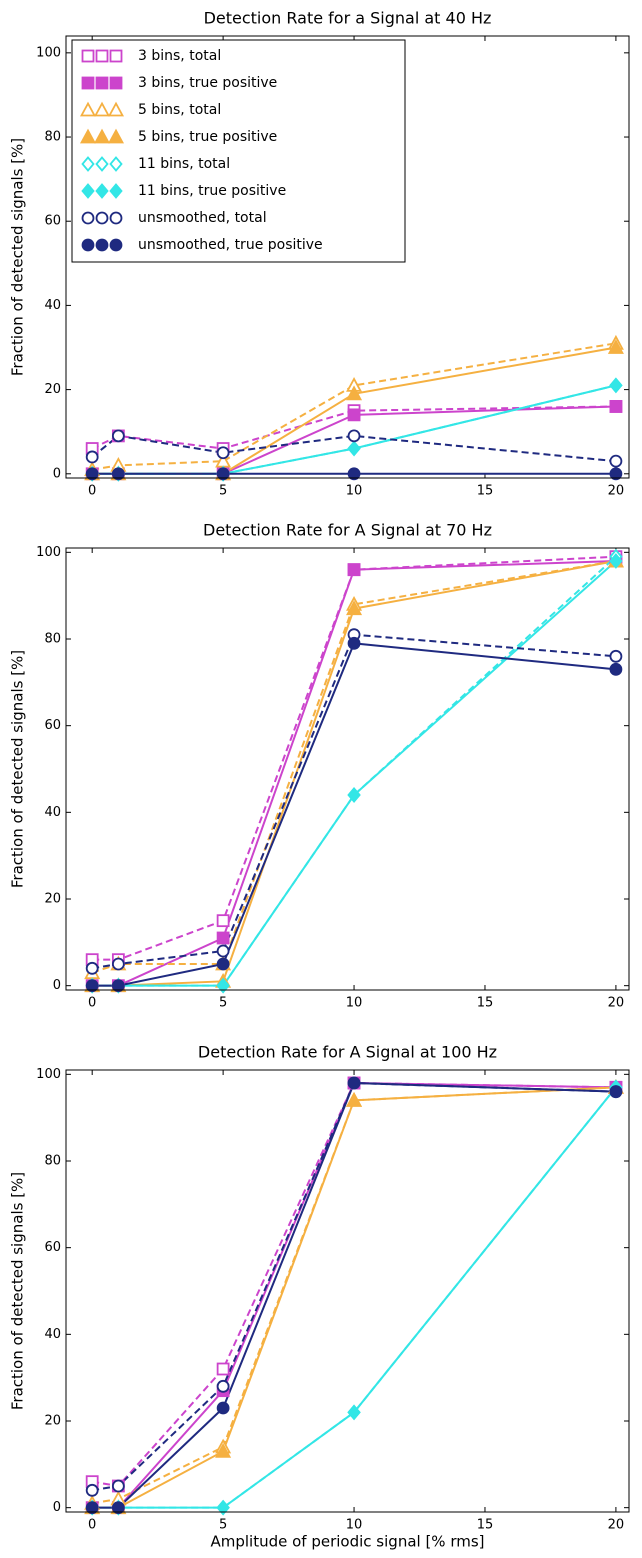  Describe the element at coordinates (184, 164) in the screenshot. I see `legend-label: 11 bins, total` at that location.